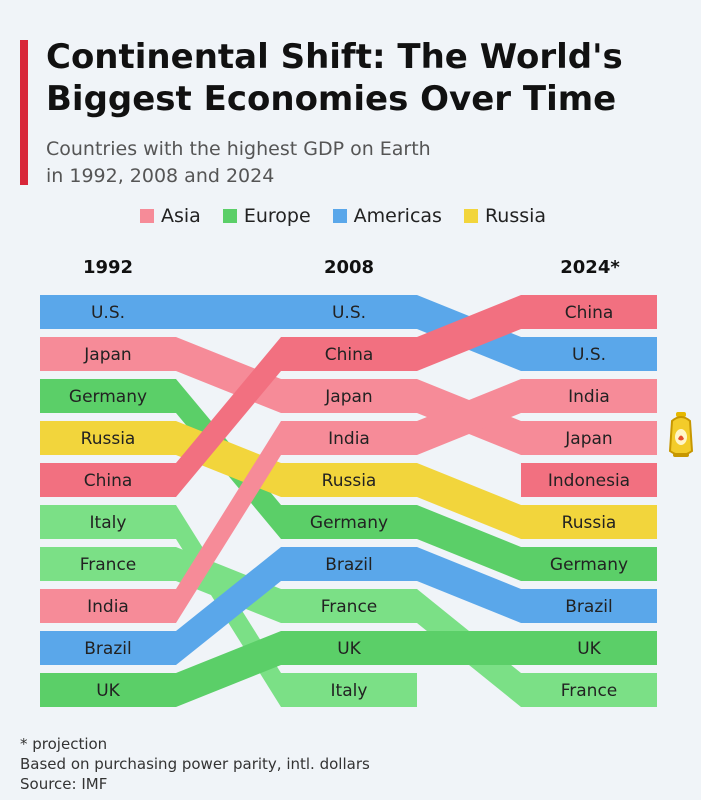 This screenshot has width=701, height=800. I want to click on legend-item-americas: Americas, so click(387, 216).